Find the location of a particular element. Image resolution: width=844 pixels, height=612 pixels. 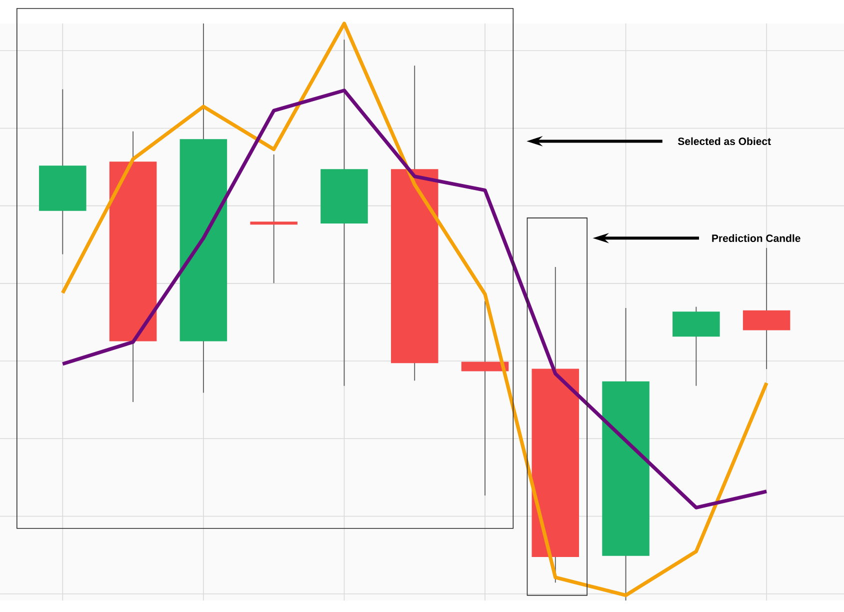

annotation: Prediction Candle is located at coordinates (756, 238).